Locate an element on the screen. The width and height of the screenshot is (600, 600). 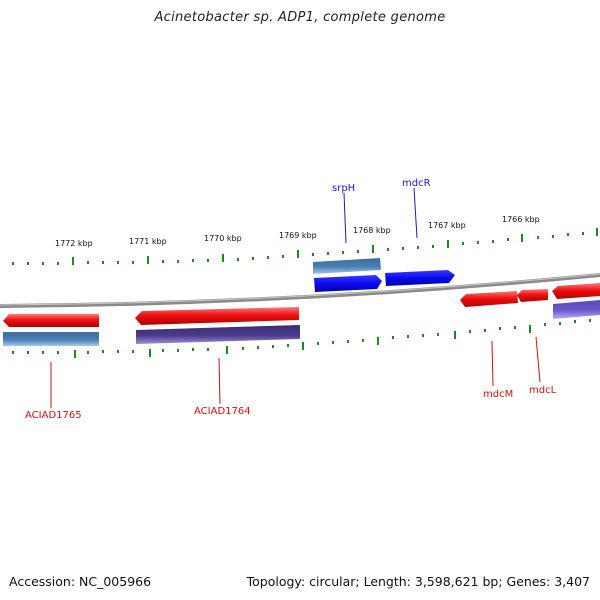
ruler-label-1769: 1769 kbp is located at coordinates (298, 235).